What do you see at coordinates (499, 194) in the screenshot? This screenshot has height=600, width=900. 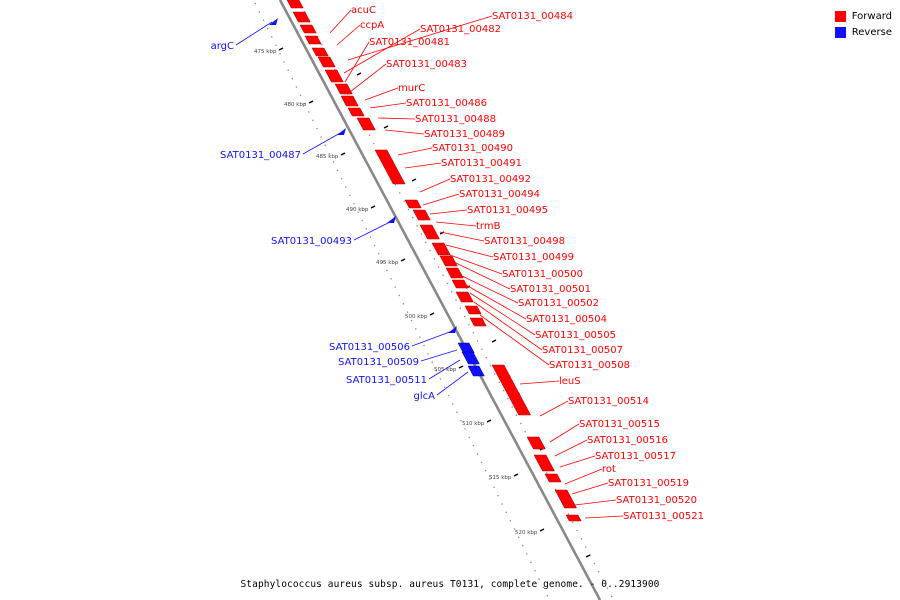 I see `forward-gene-label-sat0131-00494: SAT0131_00494` at bounding box center [499, 194].